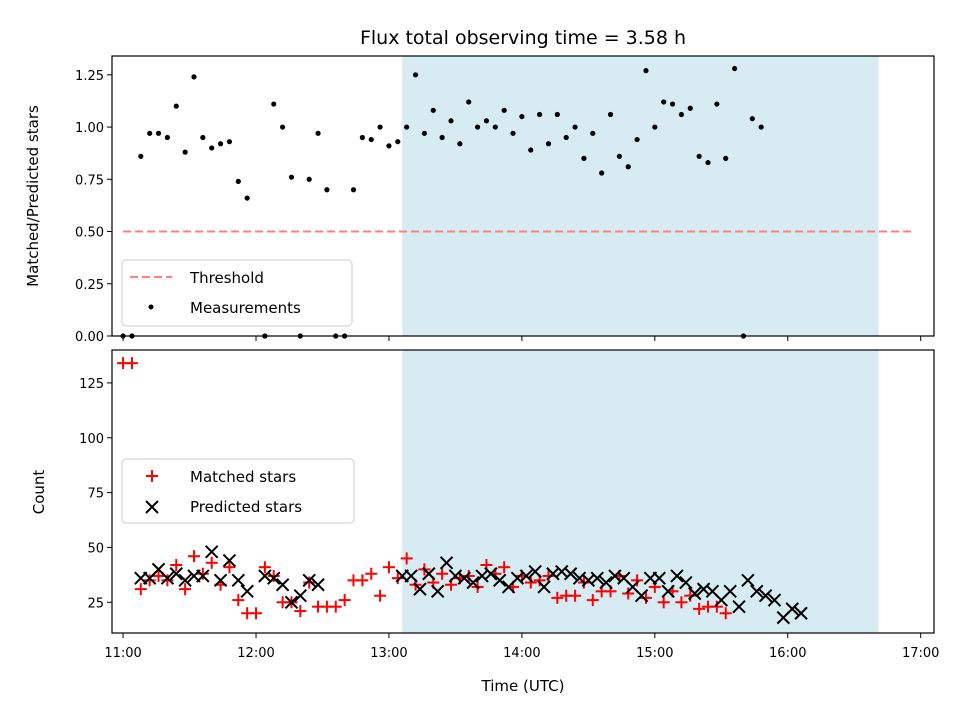  Describe the element at coordinates (522, 338) in the screenshot. I see `top-x-ticks` at that location.